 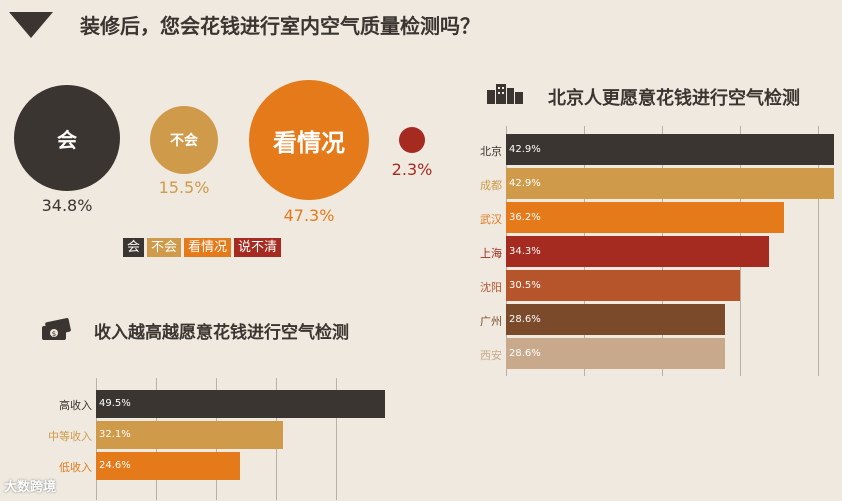 I want to click on bar-value-label: 24.6%, so click(x=115, y=465).